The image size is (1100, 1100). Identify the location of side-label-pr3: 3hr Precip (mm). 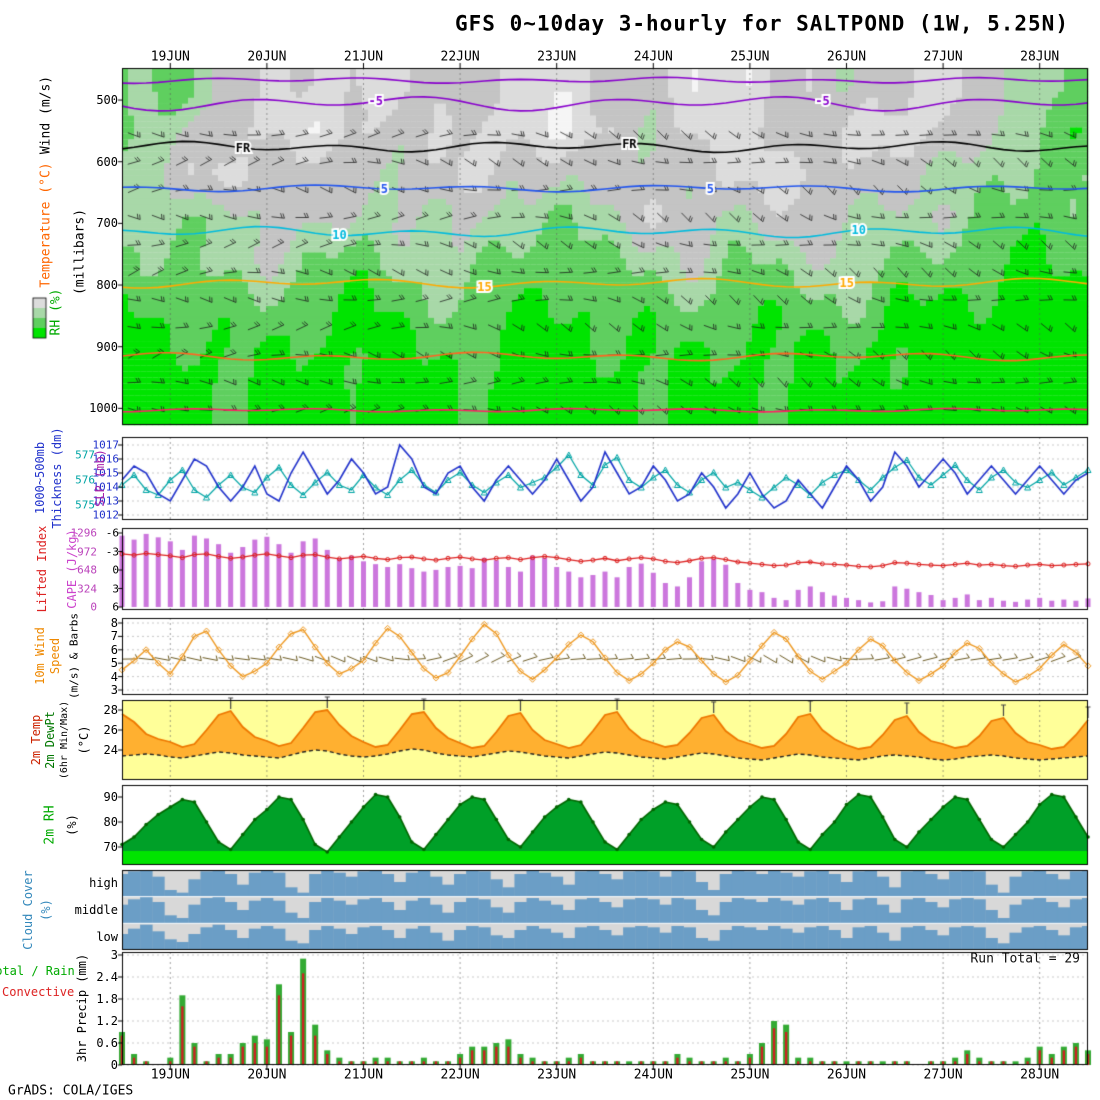
(82, 1008).